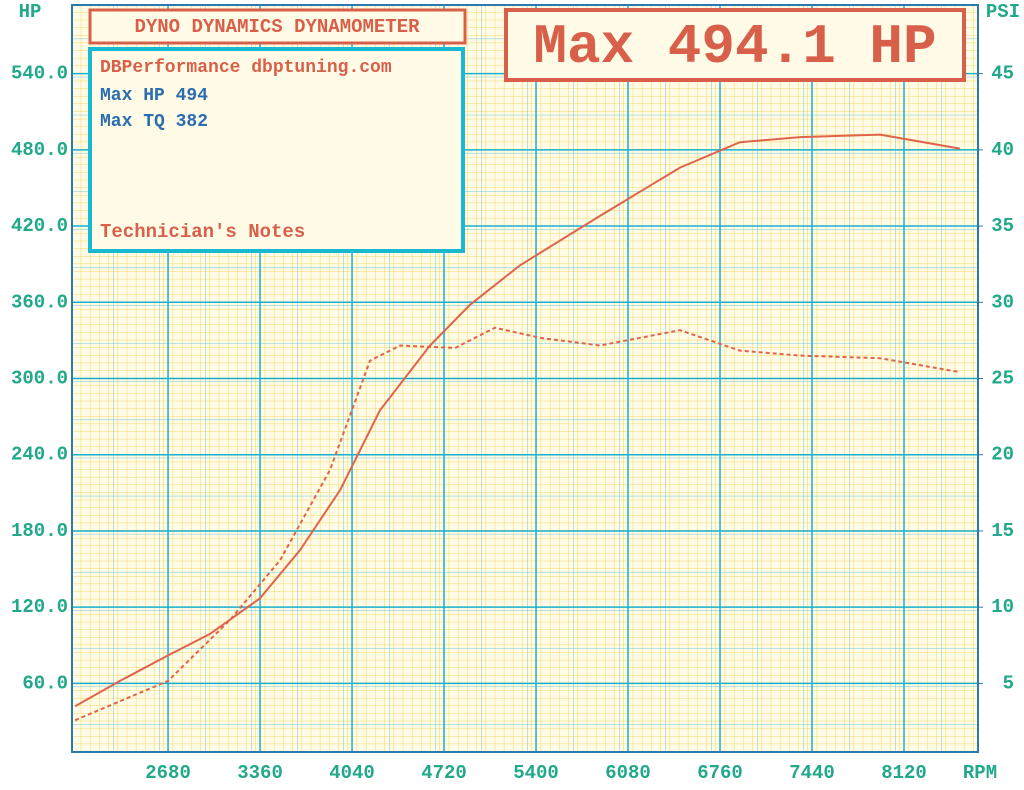 This screenshot has width=1024, height=790. Describe the element at coordinates (276, 150) in the screenshot. I see `notes-box` at that location.